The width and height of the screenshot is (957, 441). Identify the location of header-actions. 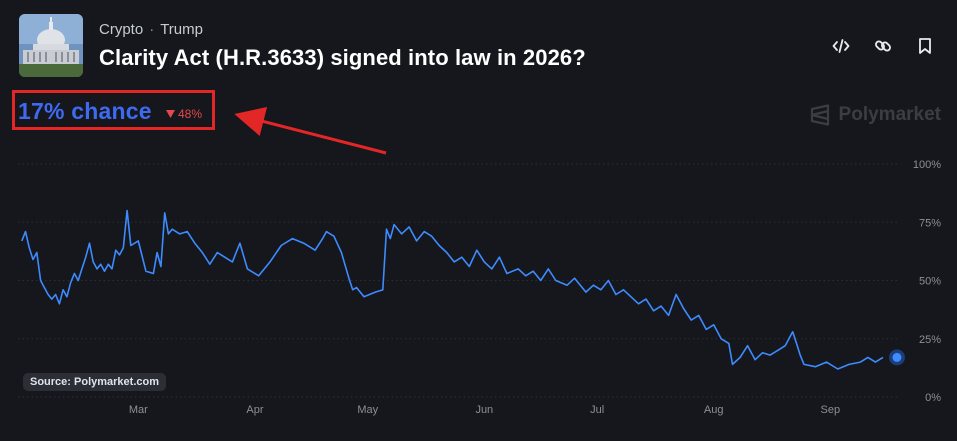
(883, 46).